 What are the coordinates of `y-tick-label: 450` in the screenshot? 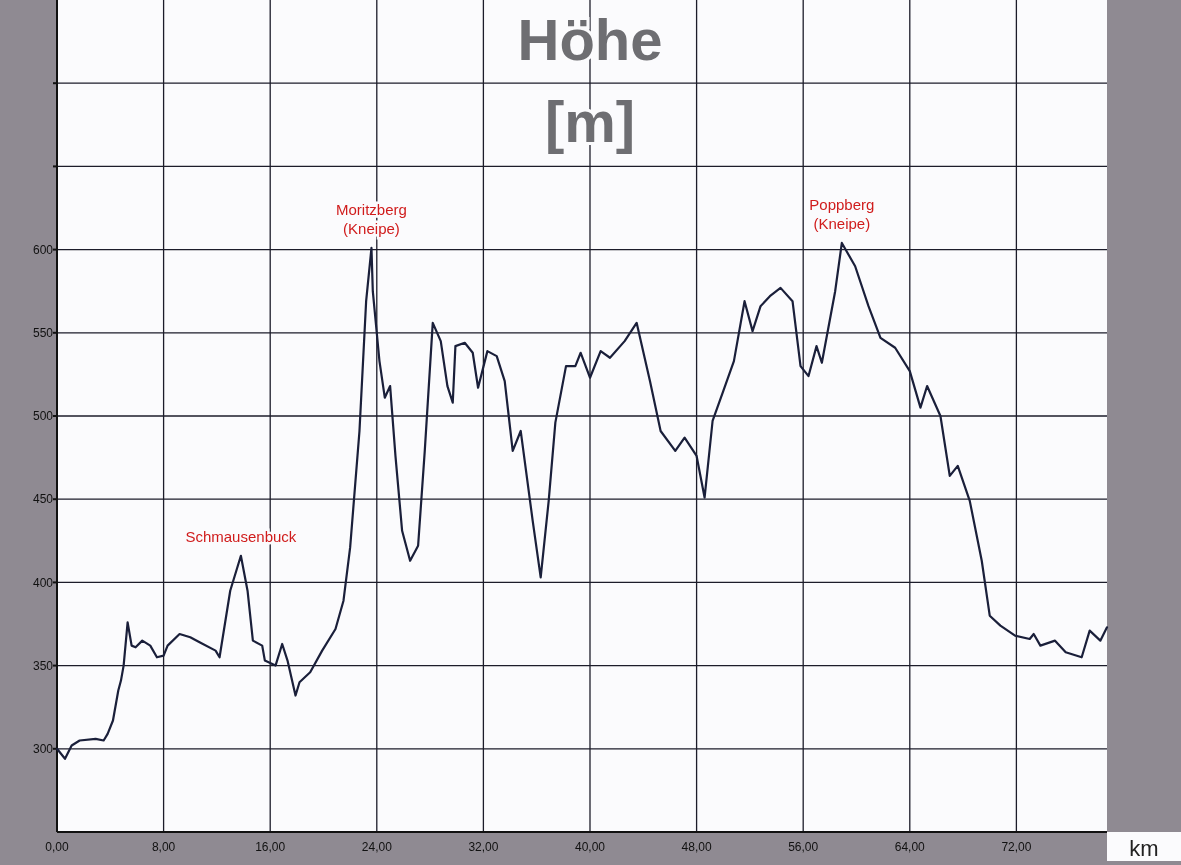 It's located at (43, 499).